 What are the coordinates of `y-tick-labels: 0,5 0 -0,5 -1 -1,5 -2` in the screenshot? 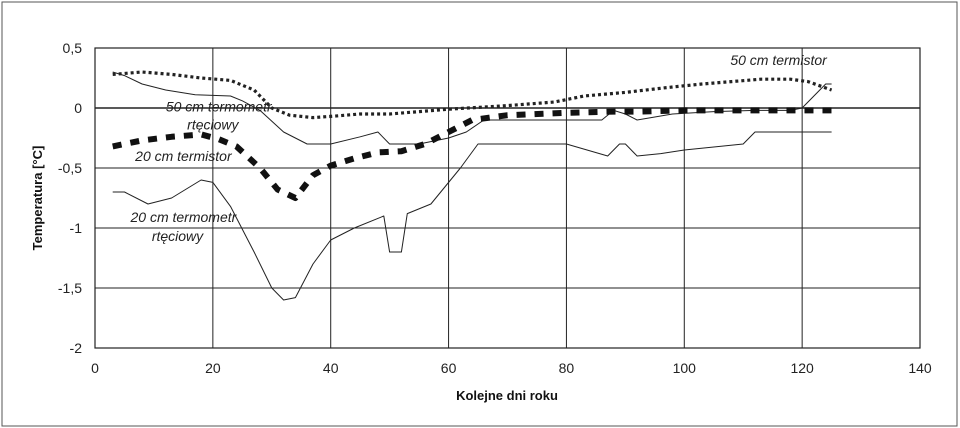 It's located at (70, 198).